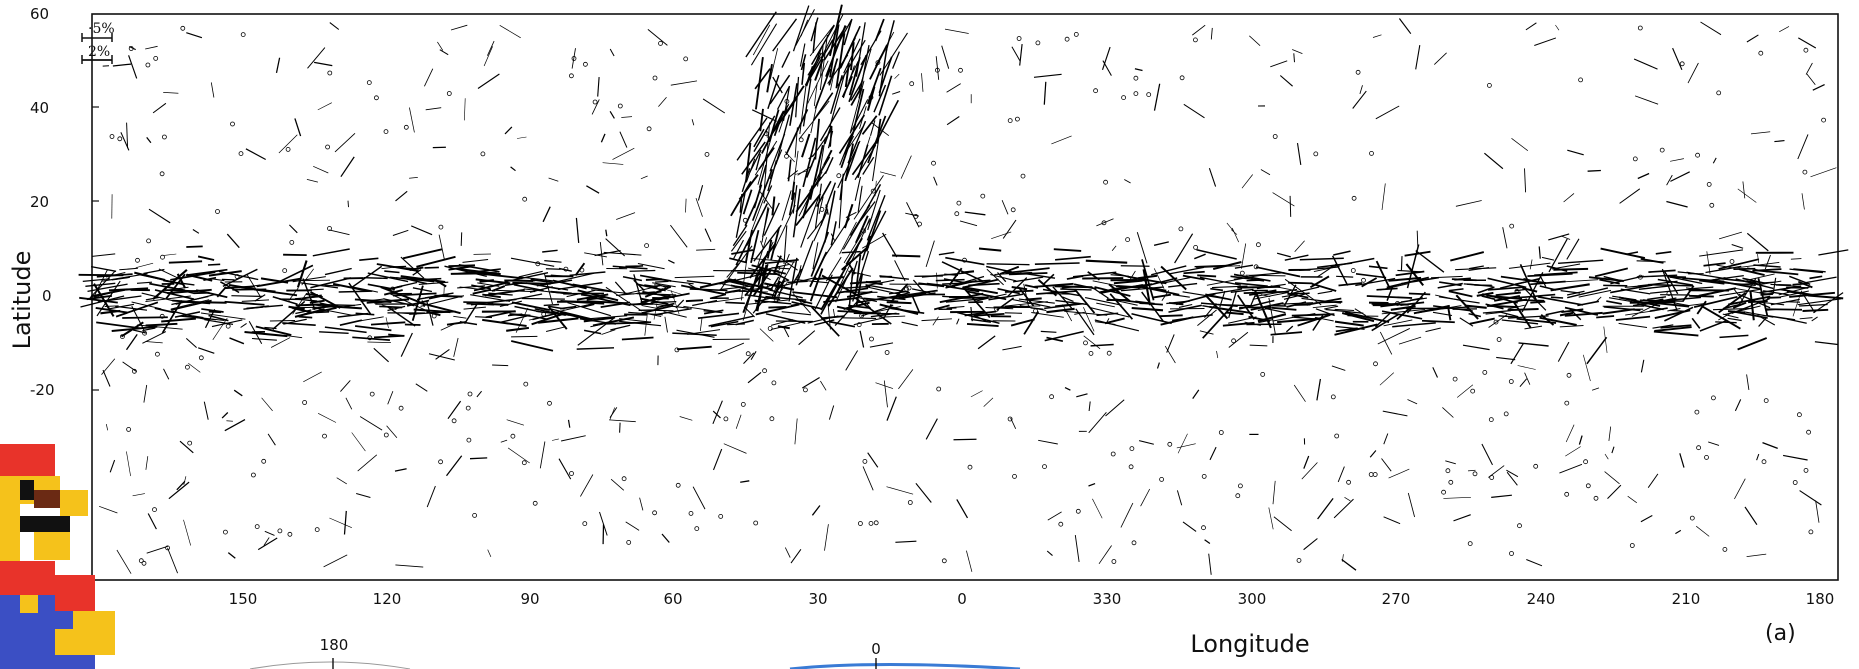 This screenshot has width=1859, height=669. I want to click on lower-panel-label-180: 180, so click(334, 645).